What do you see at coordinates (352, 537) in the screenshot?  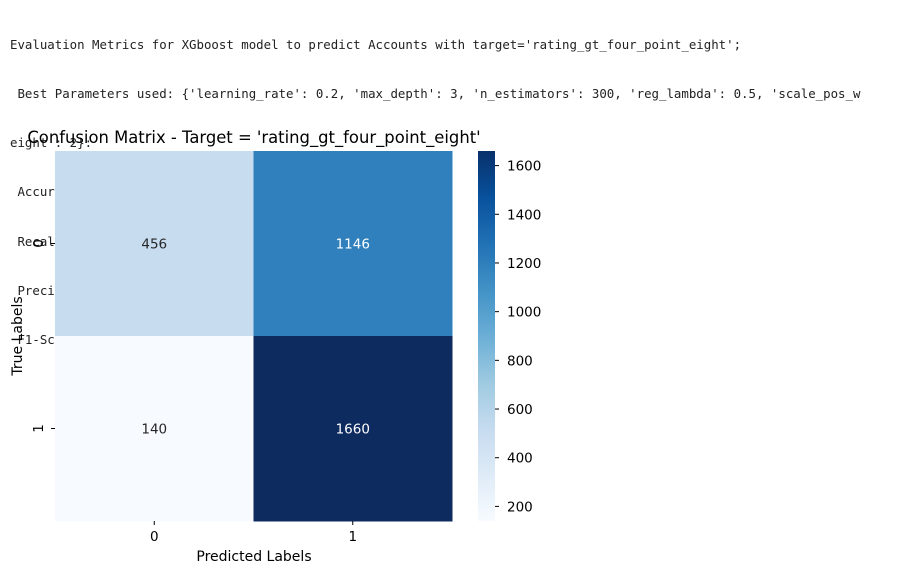 I see `x-tick-label-1: 1` at bounding box center [352, 537].